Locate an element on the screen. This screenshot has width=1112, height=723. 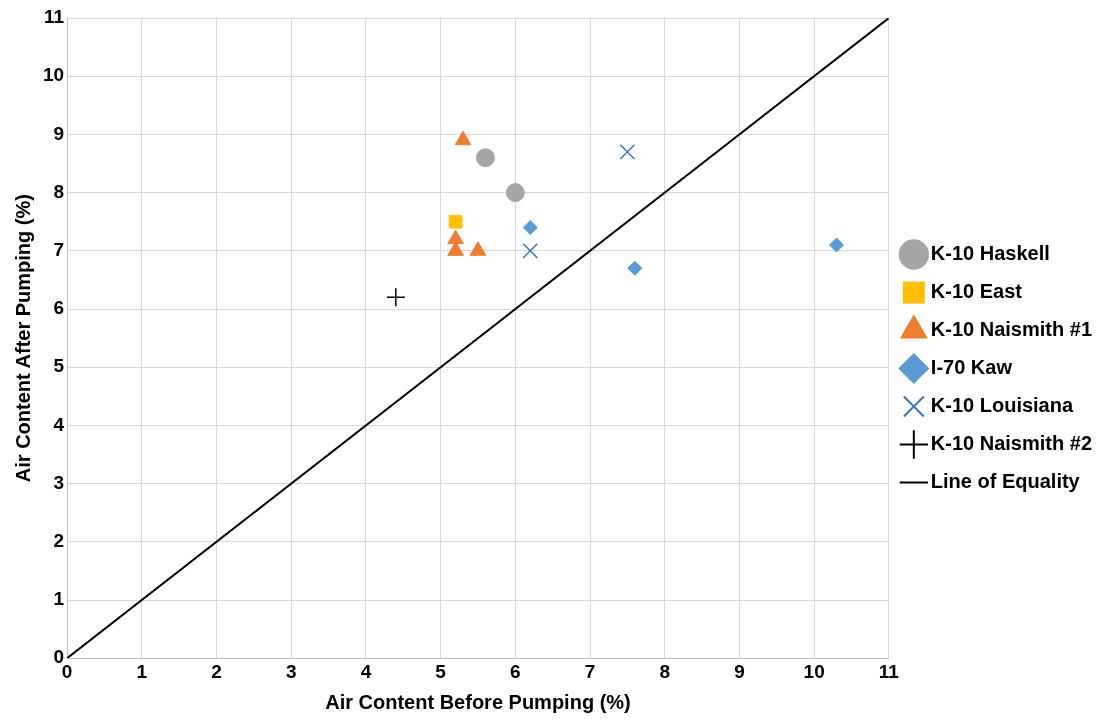
x-tick-label: 10 is located at coordinates (814, 671).